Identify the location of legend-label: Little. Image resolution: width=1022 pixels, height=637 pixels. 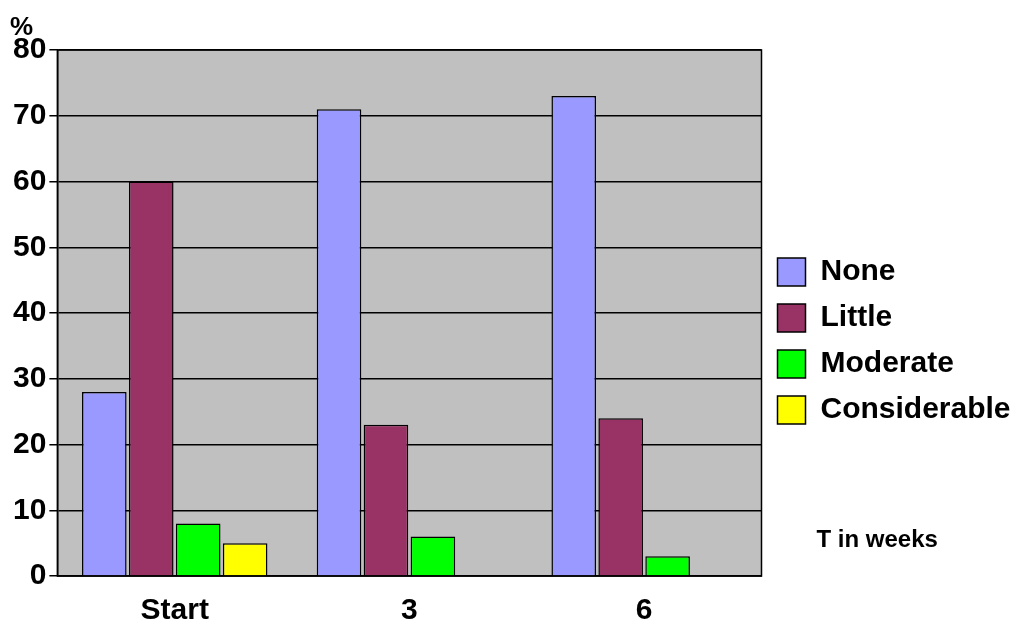
(856, 316).